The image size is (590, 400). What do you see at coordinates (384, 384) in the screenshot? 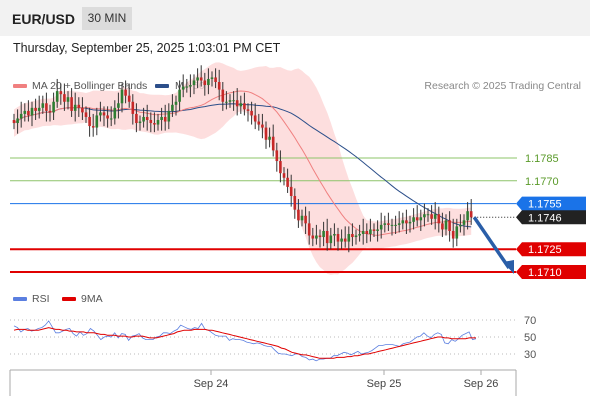
I see `x-tick-label-1: Sep 25` at bounding box center [384, 384].